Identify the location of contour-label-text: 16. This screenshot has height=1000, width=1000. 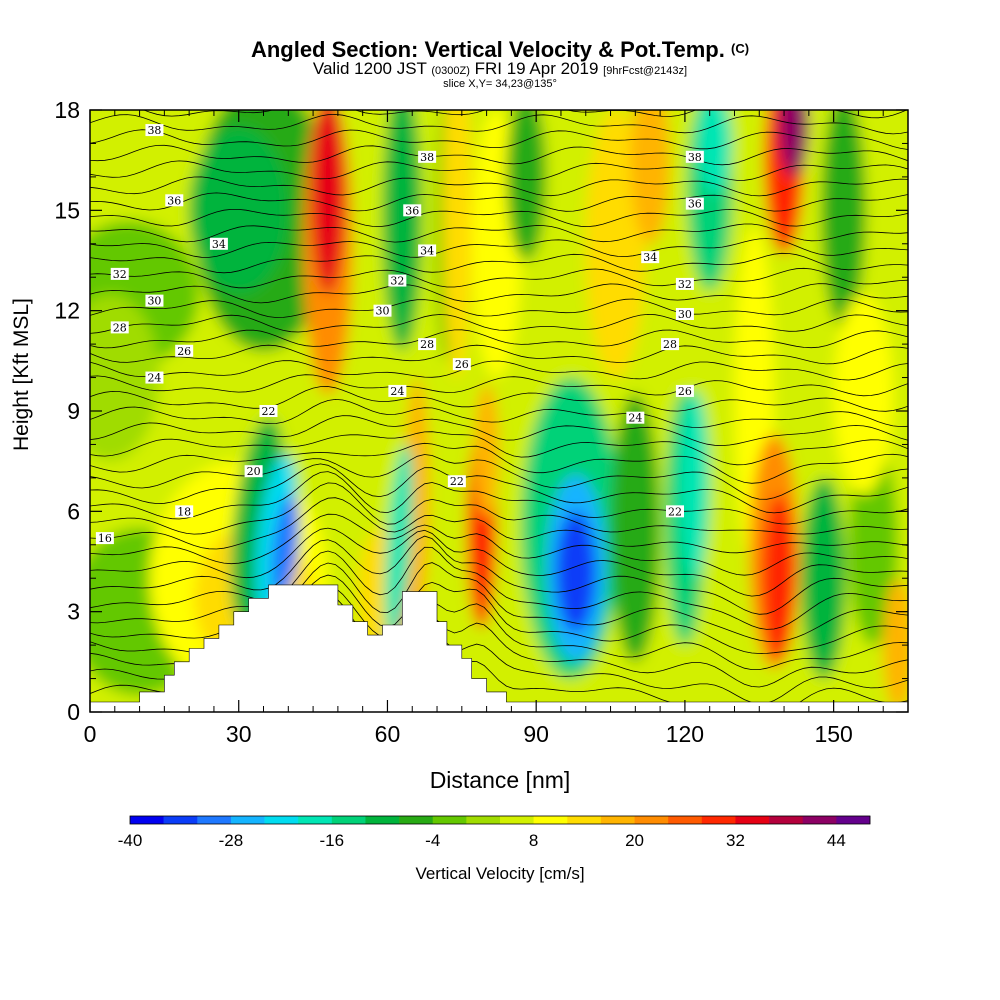
(105, 538).